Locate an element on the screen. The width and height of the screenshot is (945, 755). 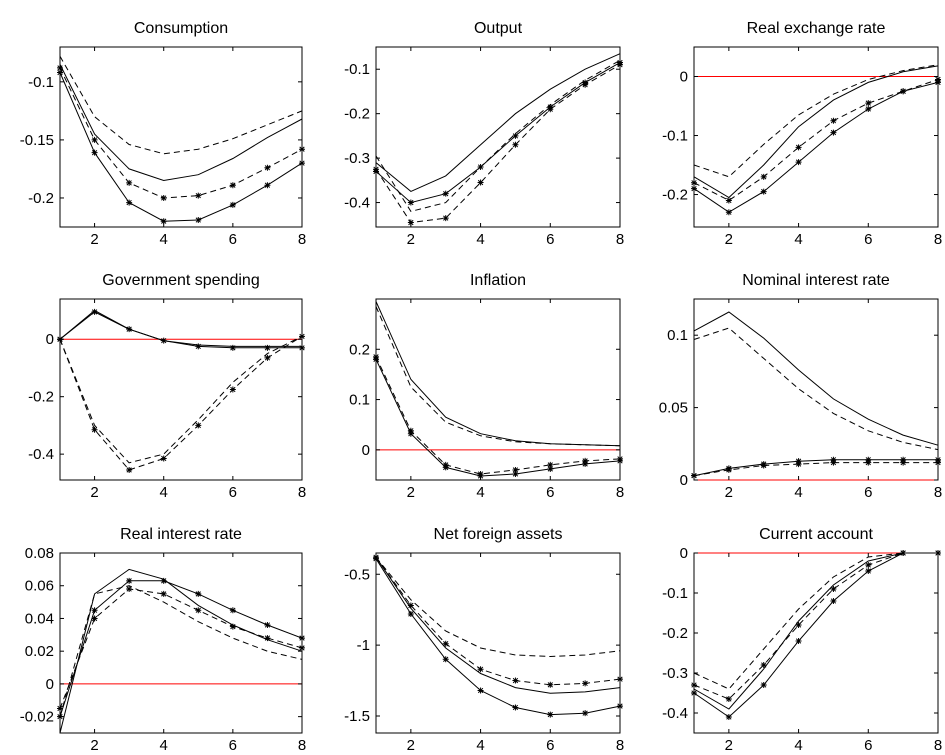
y-tick-label: -1 is located at coordinates (363, 645).